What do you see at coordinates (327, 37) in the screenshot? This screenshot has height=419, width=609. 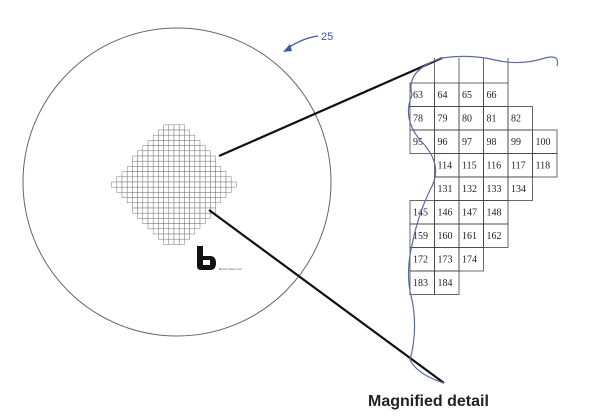 I see `callout-number: 25` at bounding box center [327, 37].